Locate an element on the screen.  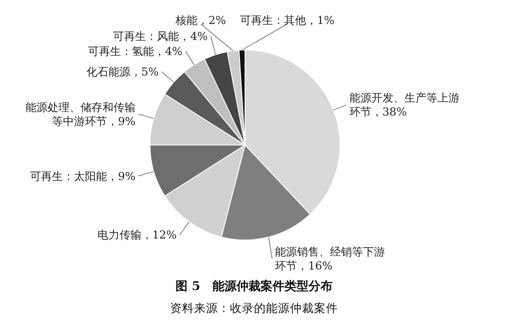
slice-label: 化石能源，5% is located at coordinates (122, 71).